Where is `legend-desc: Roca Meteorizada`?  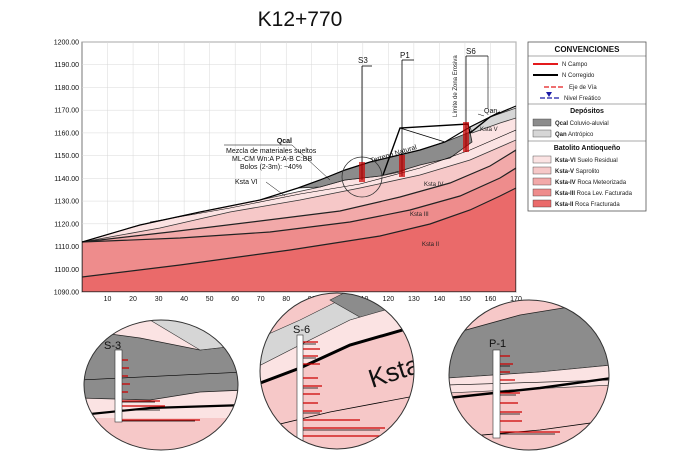 legend-desc: Roca Meteorizada is located at coordinates (601, 183).